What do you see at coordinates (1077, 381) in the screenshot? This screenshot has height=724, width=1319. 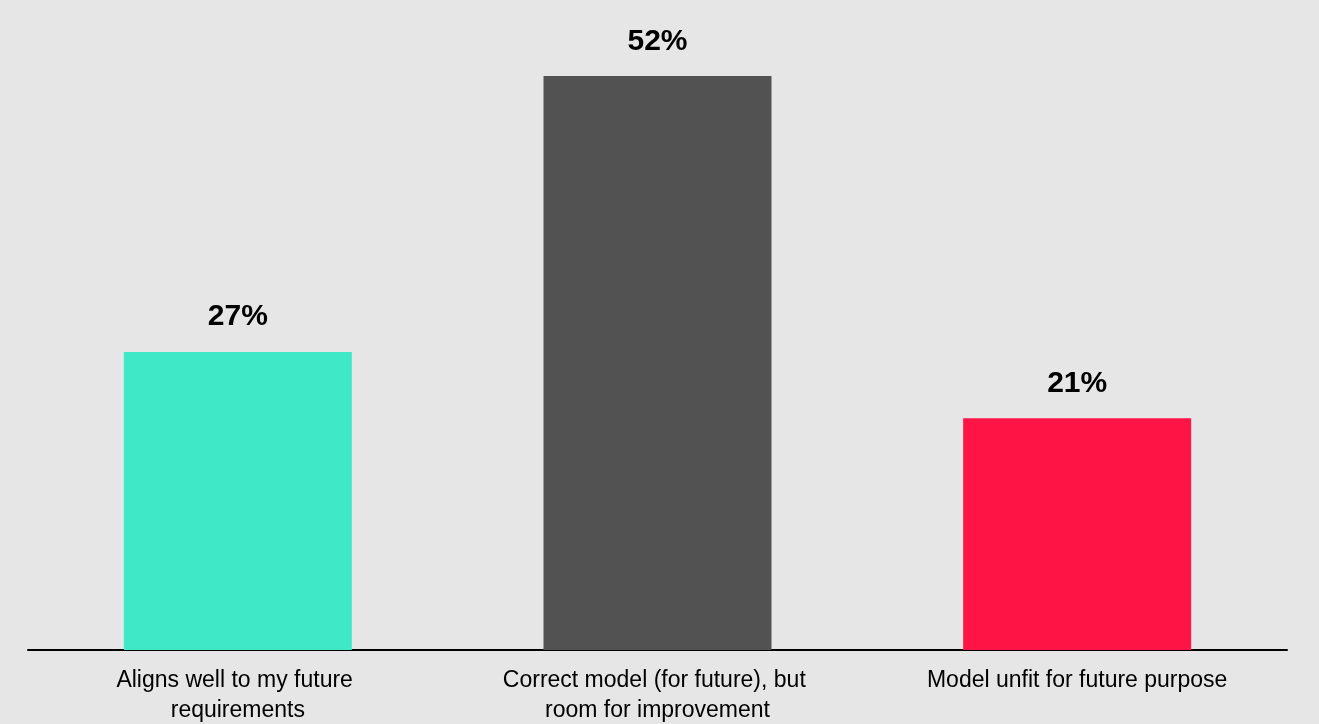 I see `data-label: 21%` at bounding box center [1077, 381].